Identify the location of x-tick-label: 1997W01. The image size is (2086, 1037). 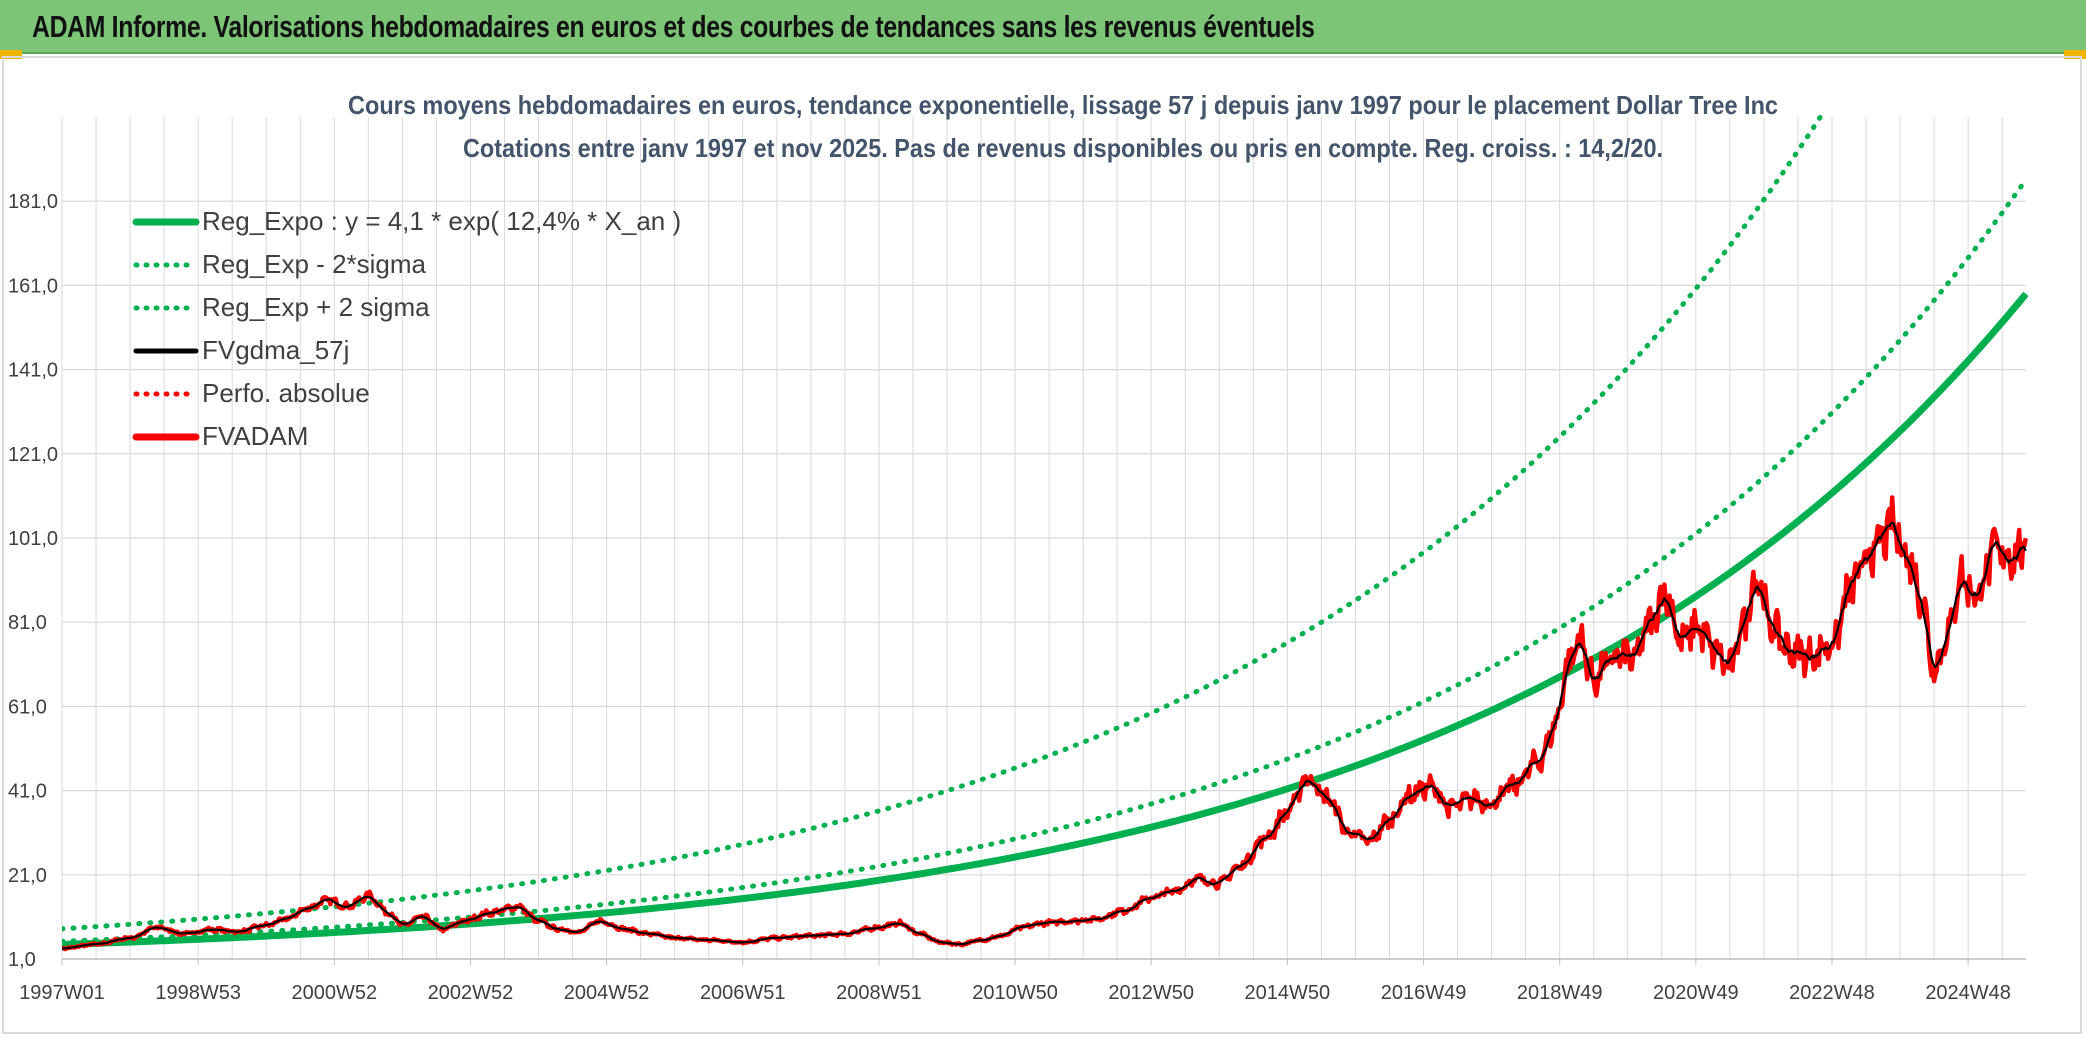
(62, 993).